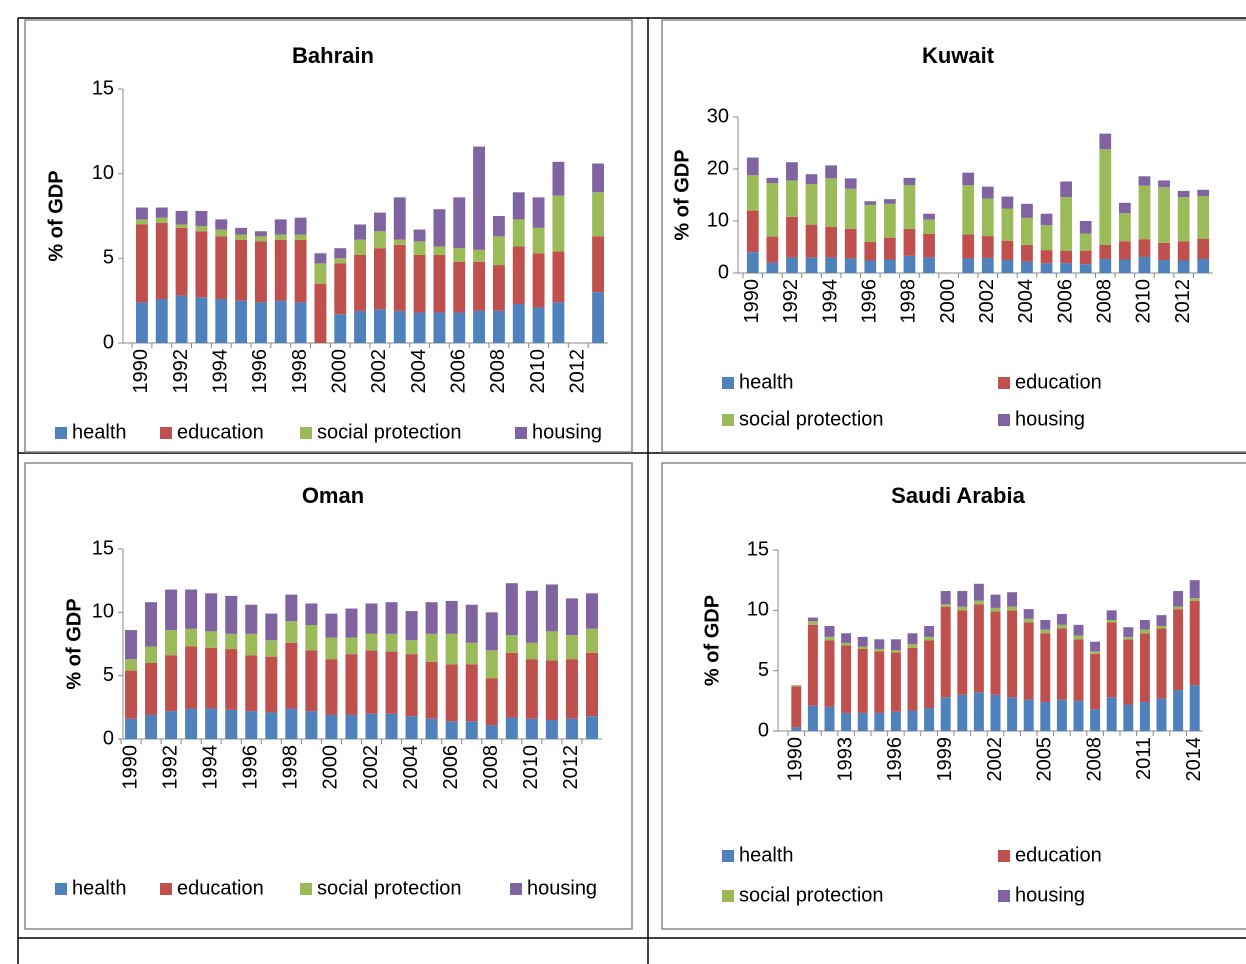 Image resolution: width=1246 pixels, height=964 pixels. What do you see at coordinates (958, 495) in the screenshot?
I see `chart-title: Saudi Arabia` at bounding box center [958, 495].